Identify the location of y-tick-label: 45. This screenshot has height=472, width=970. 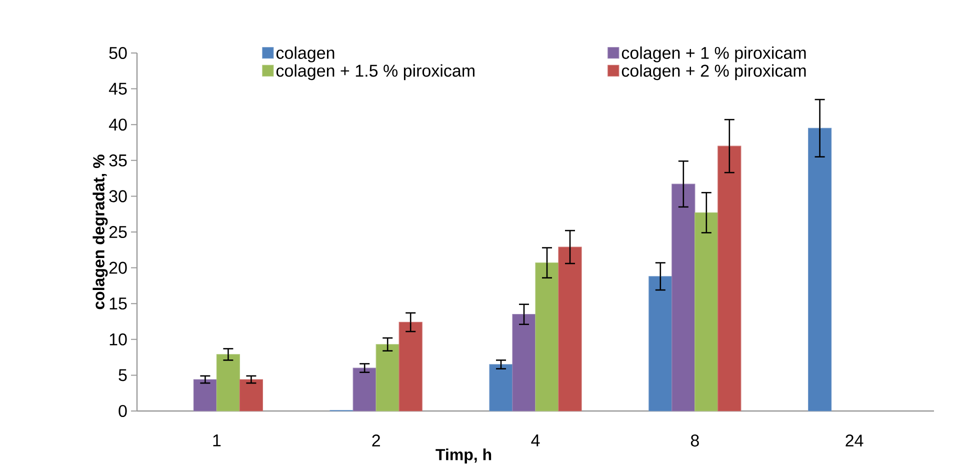
(117, 88).